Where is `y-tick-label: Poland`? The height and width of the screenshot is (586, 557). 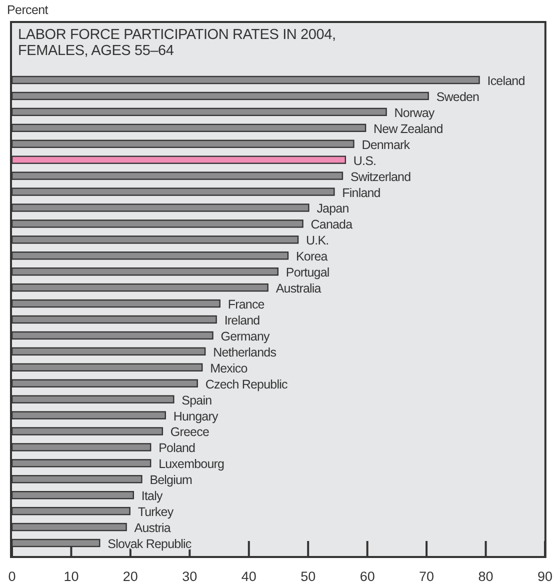
y-tick-label: Poland is located at coordinates (177, 448).